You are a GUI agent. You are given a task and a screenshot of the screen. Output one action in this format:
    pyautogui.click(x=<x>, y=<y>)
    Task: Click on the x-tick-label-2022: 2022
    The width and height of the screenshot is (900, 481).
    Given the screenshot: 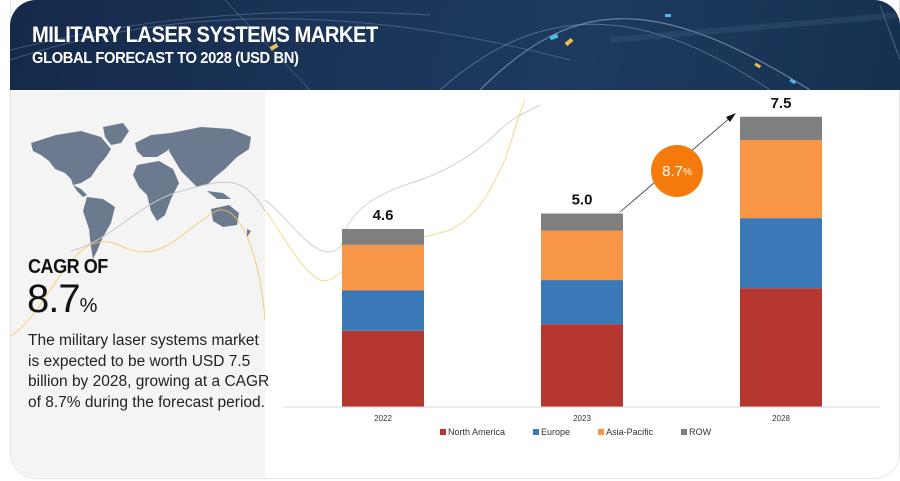 What is the action you would take?
    pyautogui.click(x=383, y=418)
    